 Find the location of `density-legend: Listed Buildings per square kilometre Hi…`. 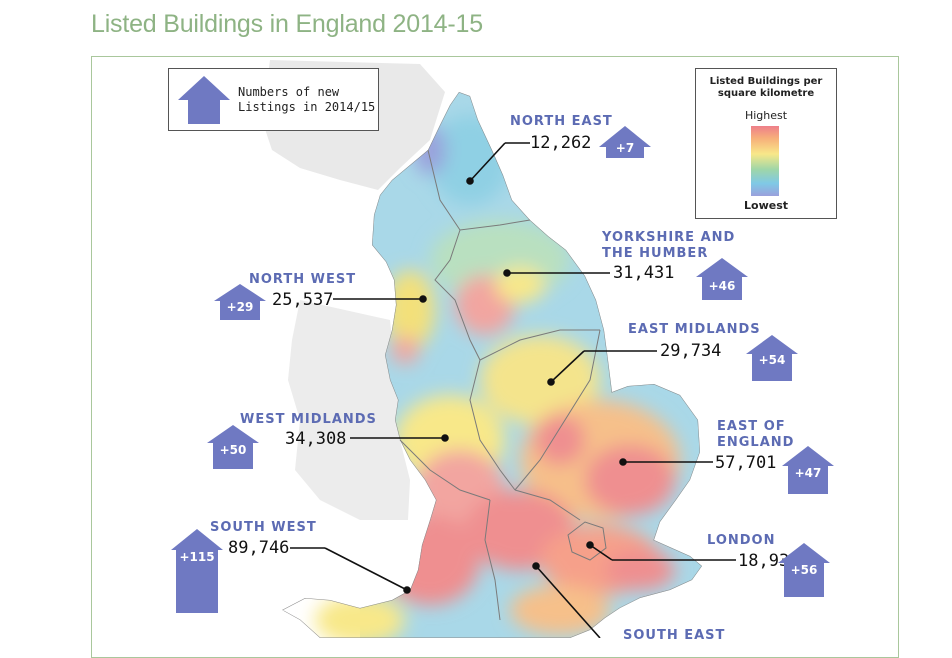

density-legend: Listed Buildings per square kilometre Hi… is located at coordinates (766, 143).